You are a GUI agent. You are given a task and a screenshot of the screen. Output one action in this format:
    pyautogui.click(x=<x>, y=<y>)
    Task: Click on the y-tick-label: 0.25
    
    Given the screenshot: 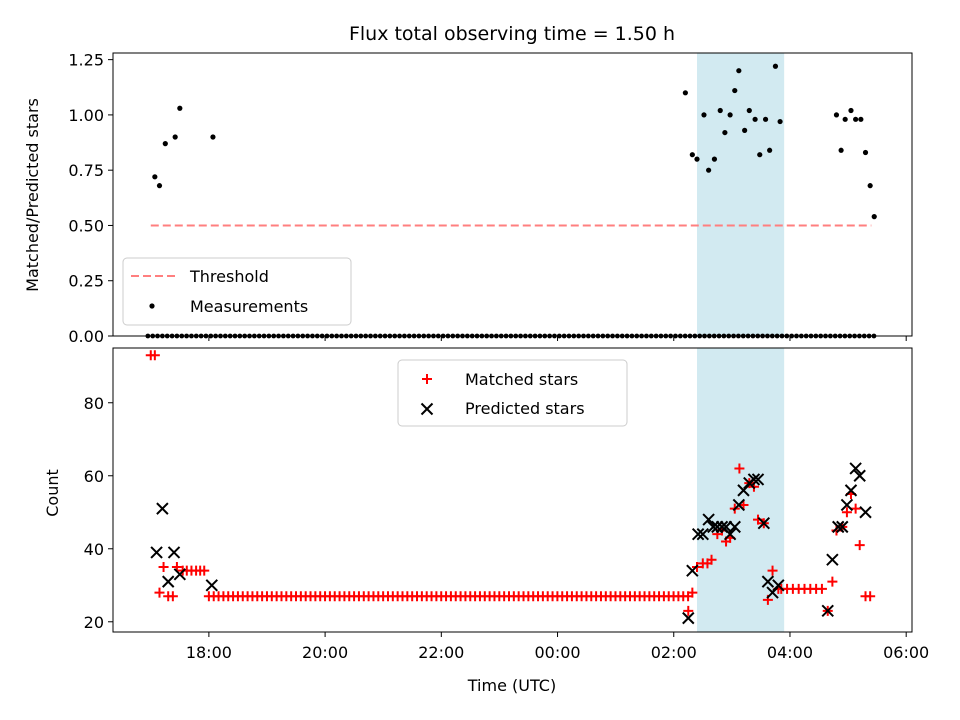 What is the action you would take?
    pyautogui.click(x=86, y=281)
    